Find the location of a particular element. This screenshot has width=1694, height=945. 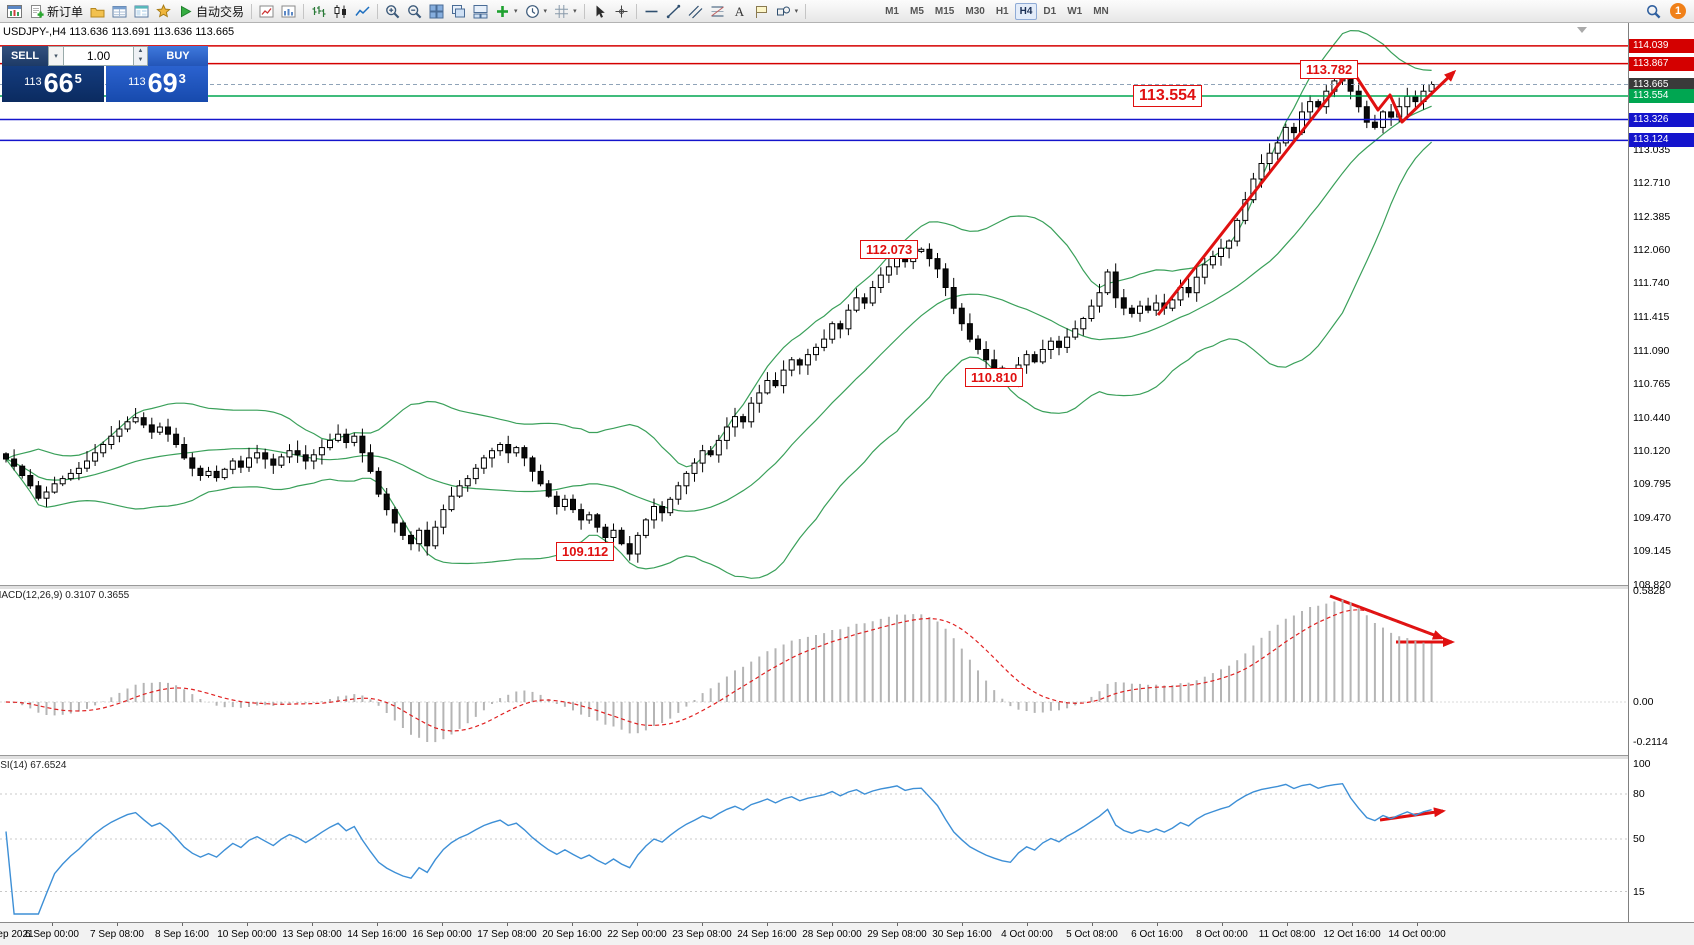

crosshair-button is located at coordinates (621, 11).